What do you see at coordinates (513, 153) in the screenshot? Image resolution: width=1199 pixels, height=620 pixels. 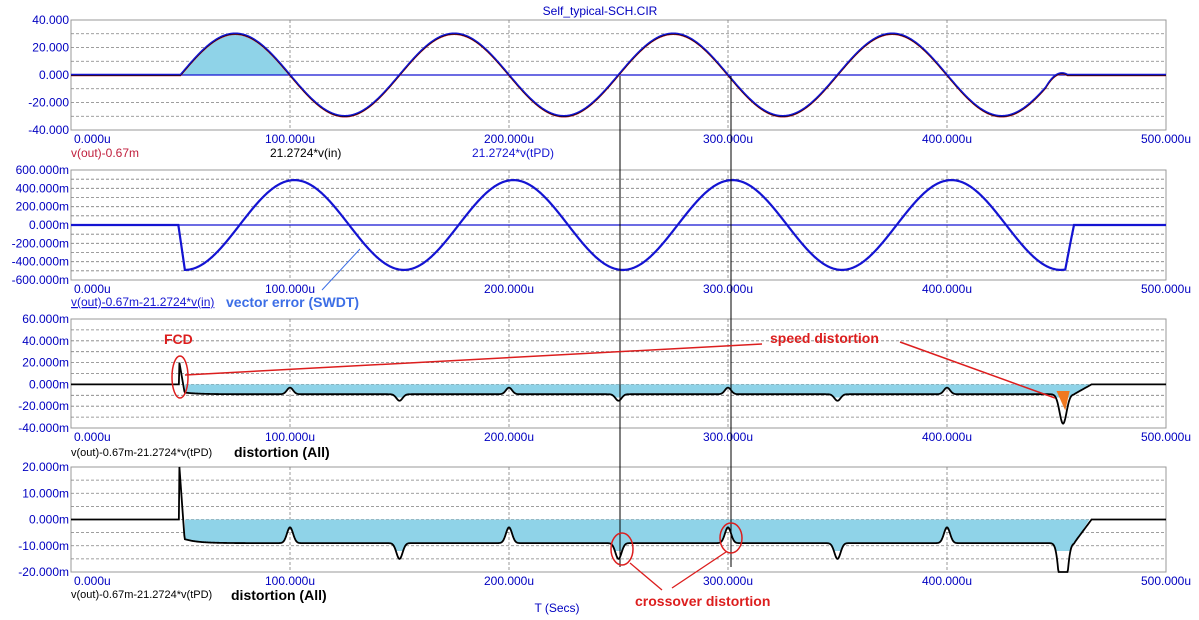 I see `legend-label: 21.2724*v(tPD)` at bounding box center [513, 153].